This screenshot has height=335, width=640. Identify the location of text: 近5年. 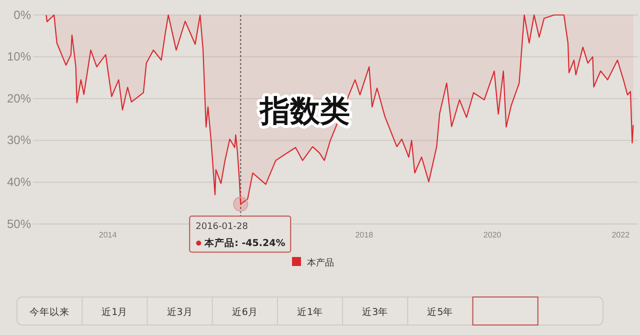
(440, 312).